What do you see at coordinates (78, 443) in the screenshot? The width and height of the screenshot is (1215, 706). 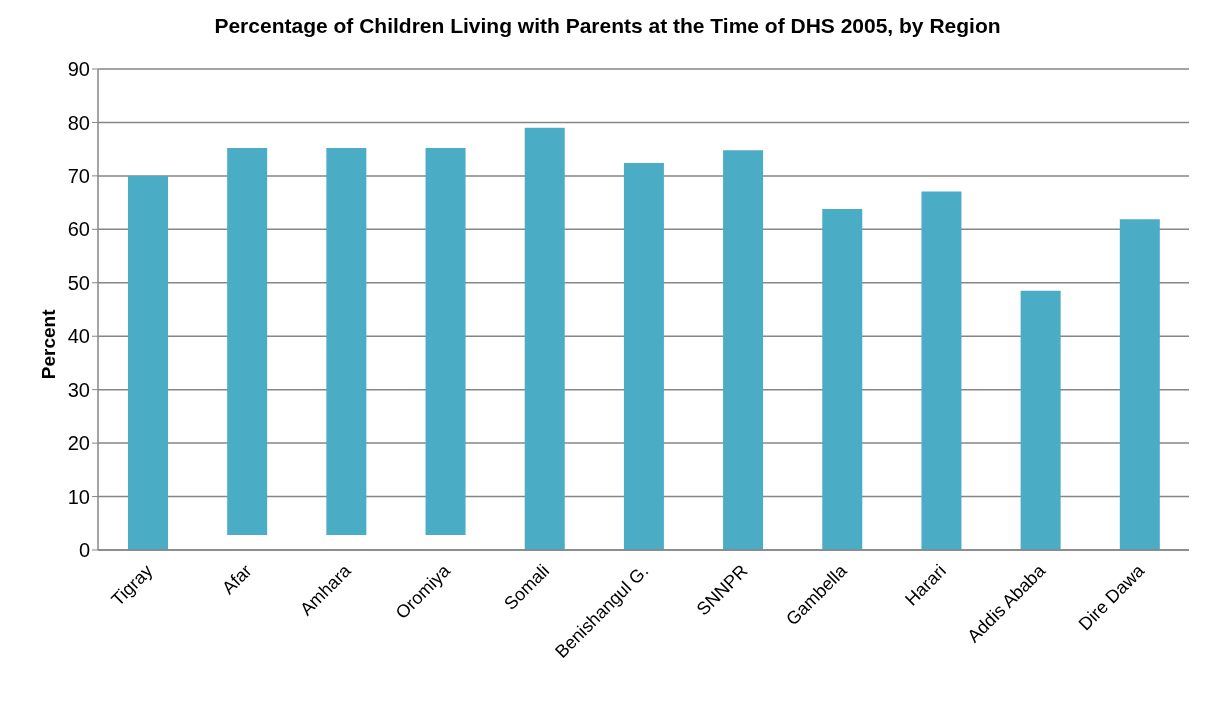 I see `y-tick-label: 20` at bounding box center [78, 443].